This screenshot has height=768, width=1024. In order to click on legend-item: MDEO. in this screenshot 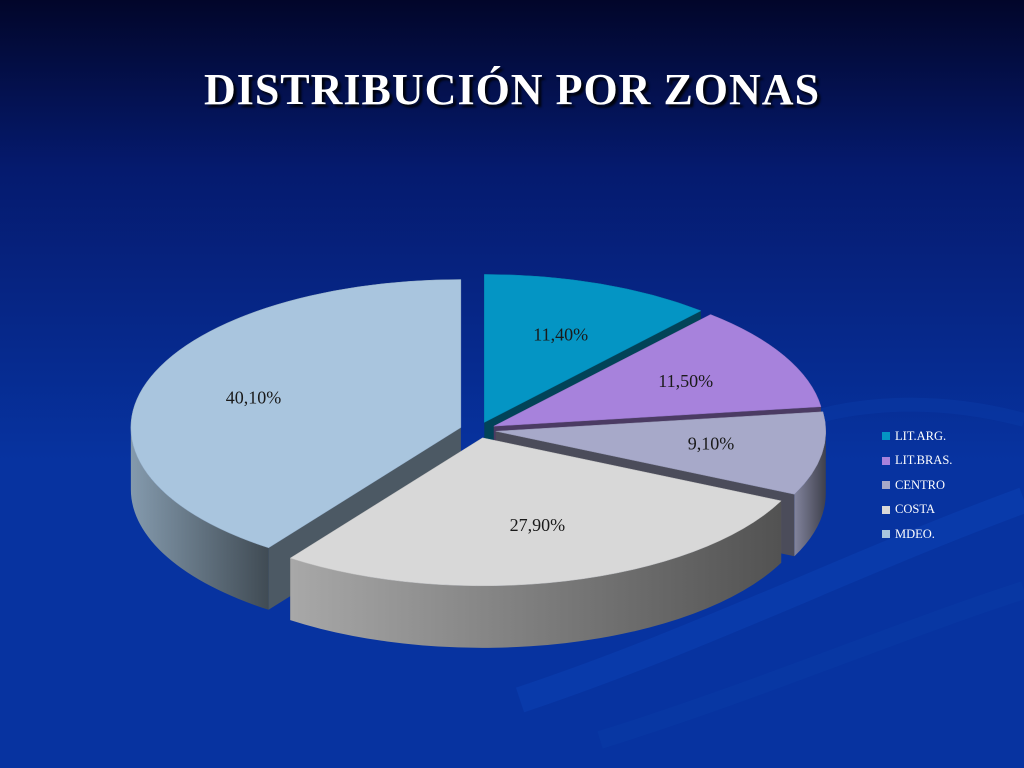, I will do `click(917, 534)`.